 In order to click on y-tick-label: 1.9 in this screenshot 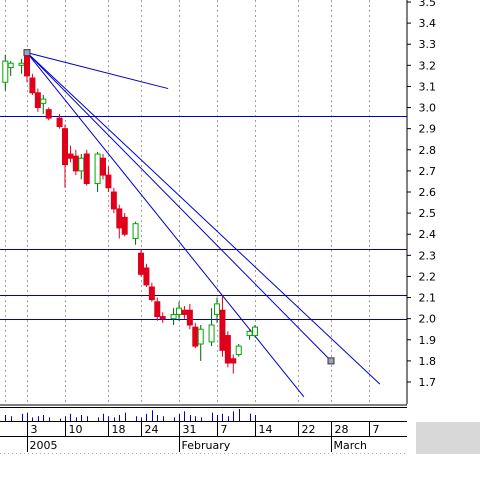, I will do `click(428, 340)`.